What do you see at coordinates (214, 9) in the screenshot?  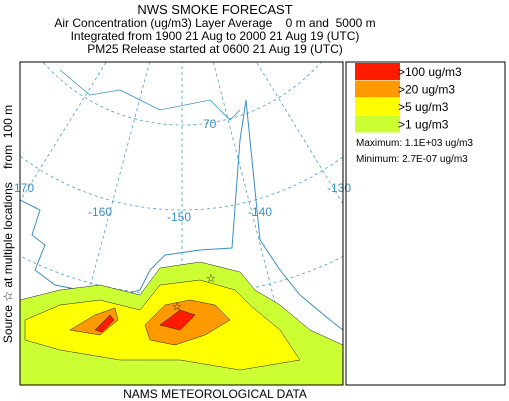 I see `title: NWS SMOKE FORECAST` at bounding box center [214, 9].